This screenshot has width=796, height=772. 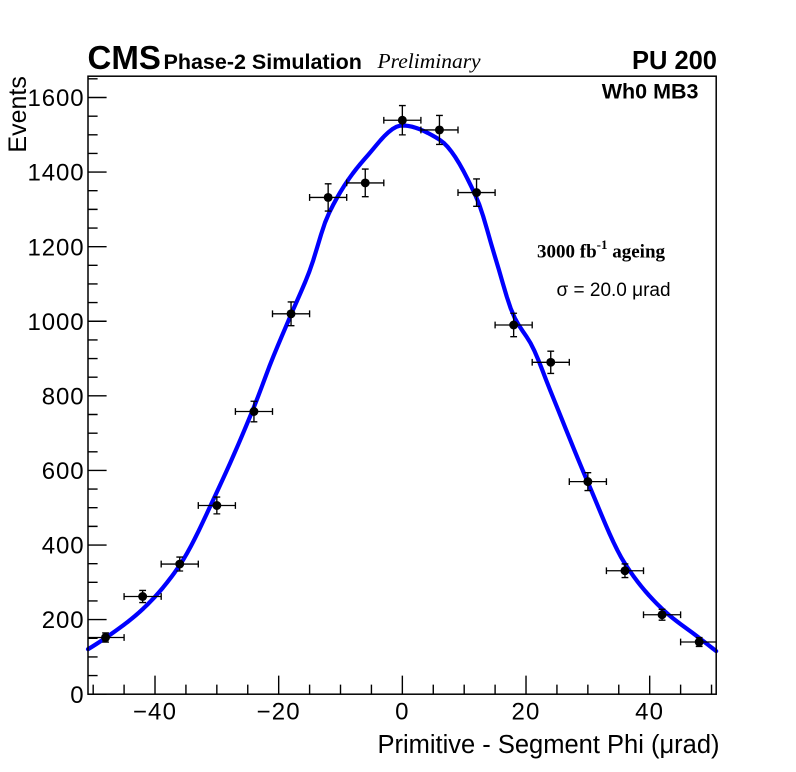 What do you see at coordinates (525, 712) in the screenshot?
I see `svg-text: 20` at bounding box center [525, 712].